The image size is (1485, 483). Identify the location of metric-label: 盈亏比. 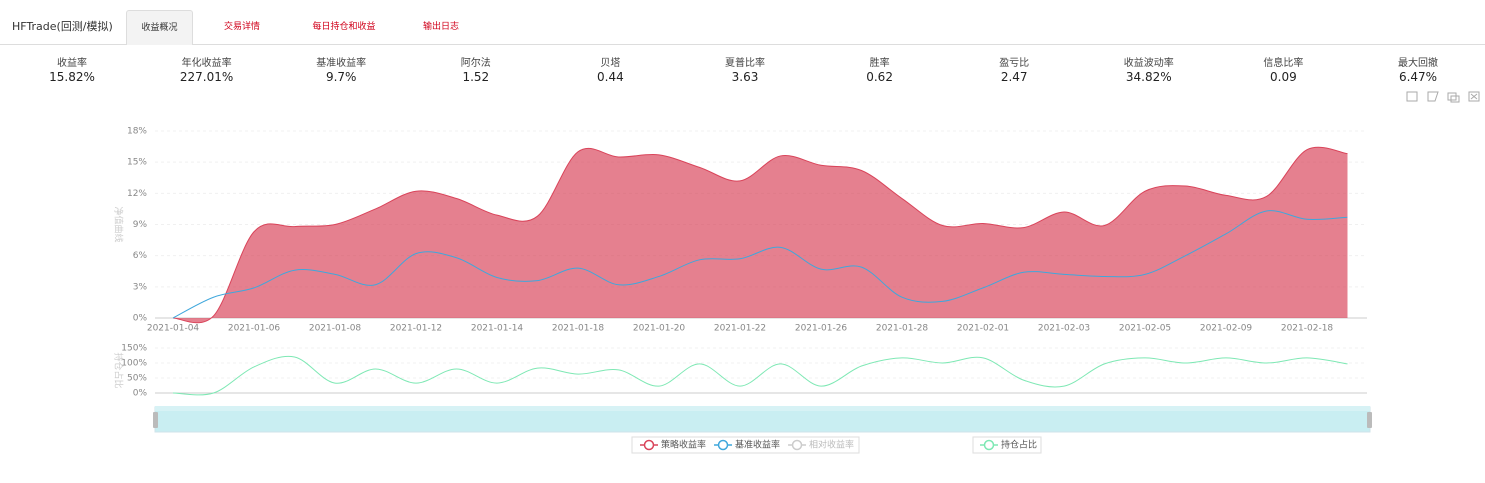
(1014, 63).